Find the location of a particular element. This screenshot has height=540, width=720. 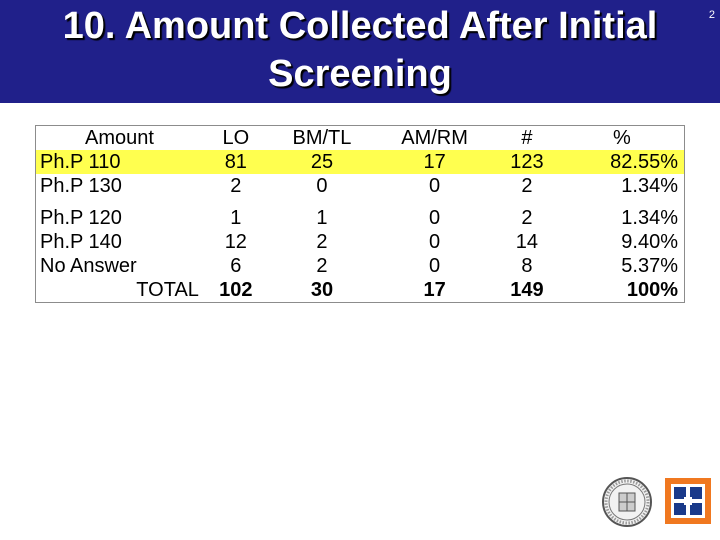

cell-bmtl: 1 is located at coordinates (322, 218).